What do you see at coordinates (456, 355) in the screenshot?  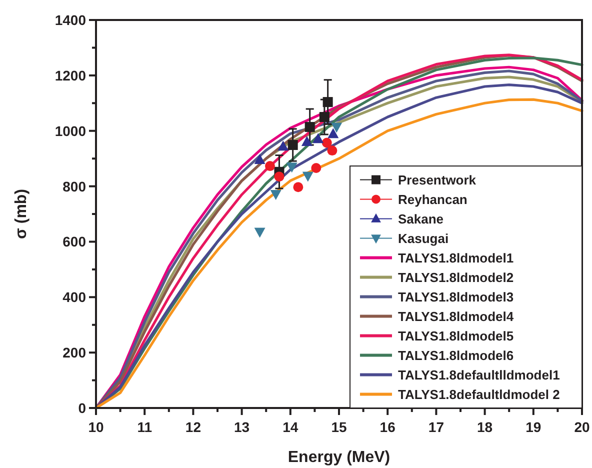 I see `legend-label: TALYS1.8ldmodel6` at bounding box center [456, 355].